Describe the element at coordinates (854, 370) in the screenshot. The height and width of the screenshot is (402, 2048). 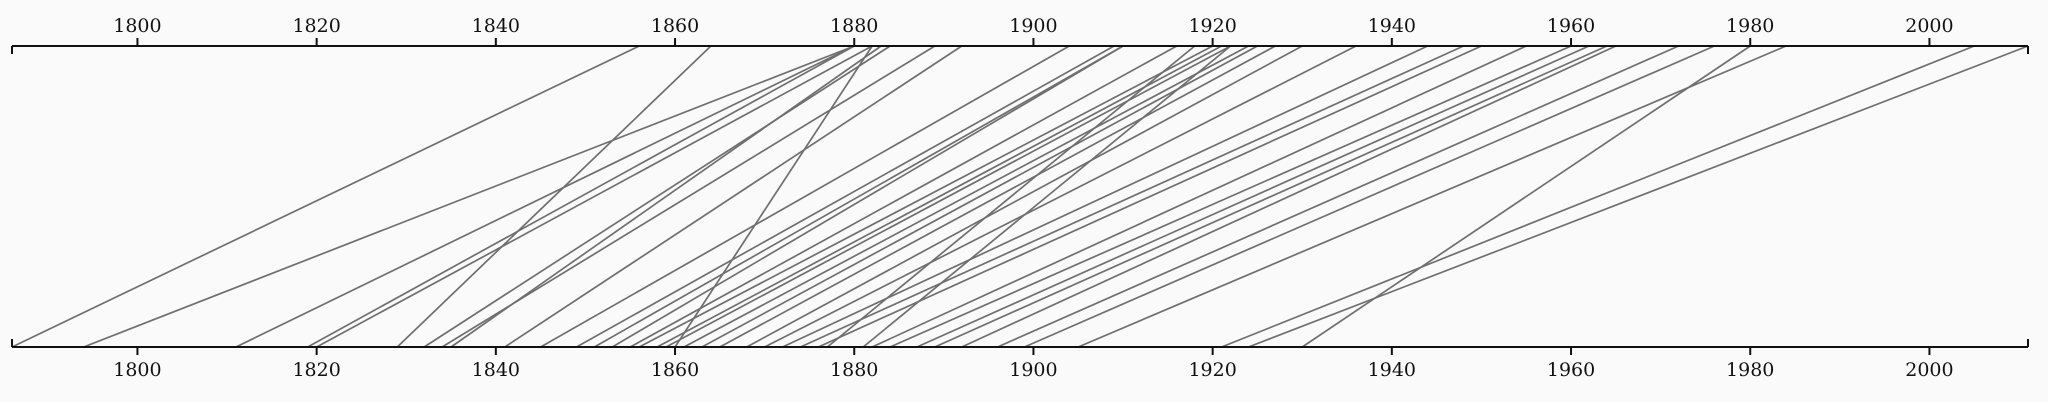
I see `bottom-axis-tick-label: 1880` at that location.